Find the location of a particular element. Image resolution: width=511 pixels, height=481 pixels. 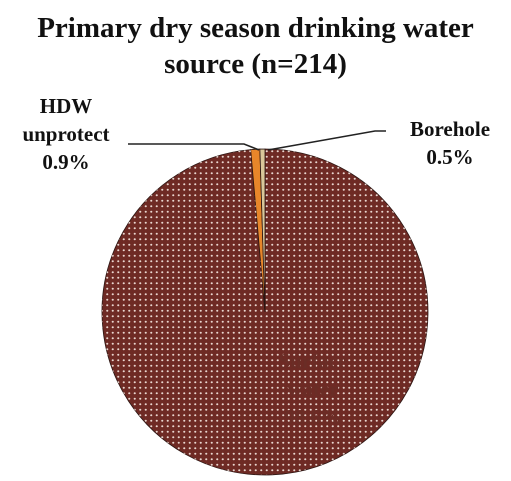

leader-line-borehole is located at coordinates (326, 140).